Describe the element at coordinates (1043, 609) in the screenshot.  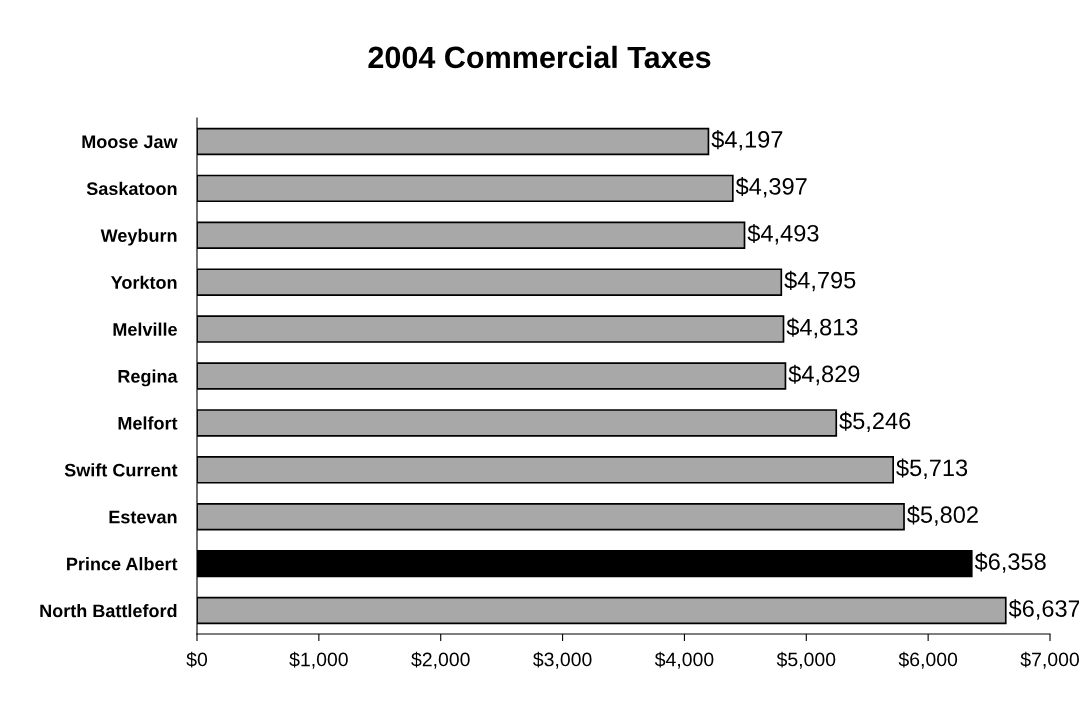
I see `data-label: $6,637` at that location.